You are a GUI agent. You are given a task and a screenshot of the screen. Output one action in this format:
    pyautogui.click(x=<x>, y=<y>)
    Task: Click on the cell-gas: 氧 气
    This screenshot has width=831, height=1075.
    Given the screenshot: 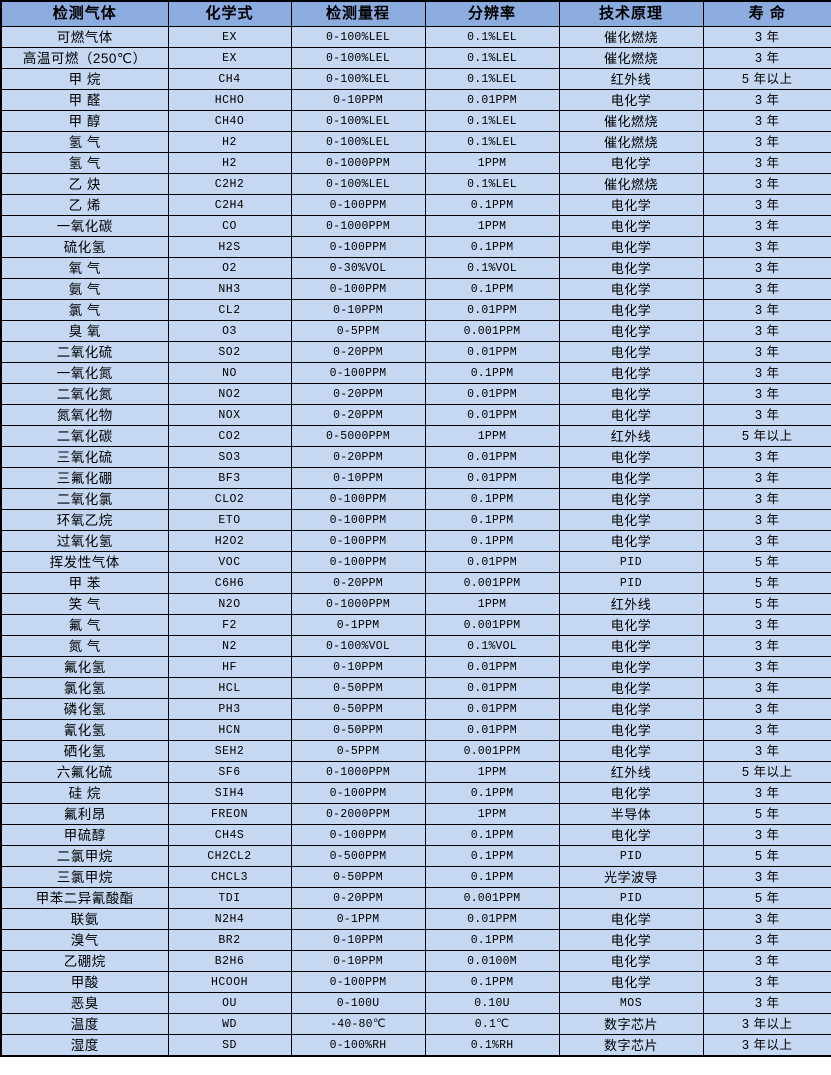 What is the action you would take?
    pyautogui.click(x=84, y=268)
    